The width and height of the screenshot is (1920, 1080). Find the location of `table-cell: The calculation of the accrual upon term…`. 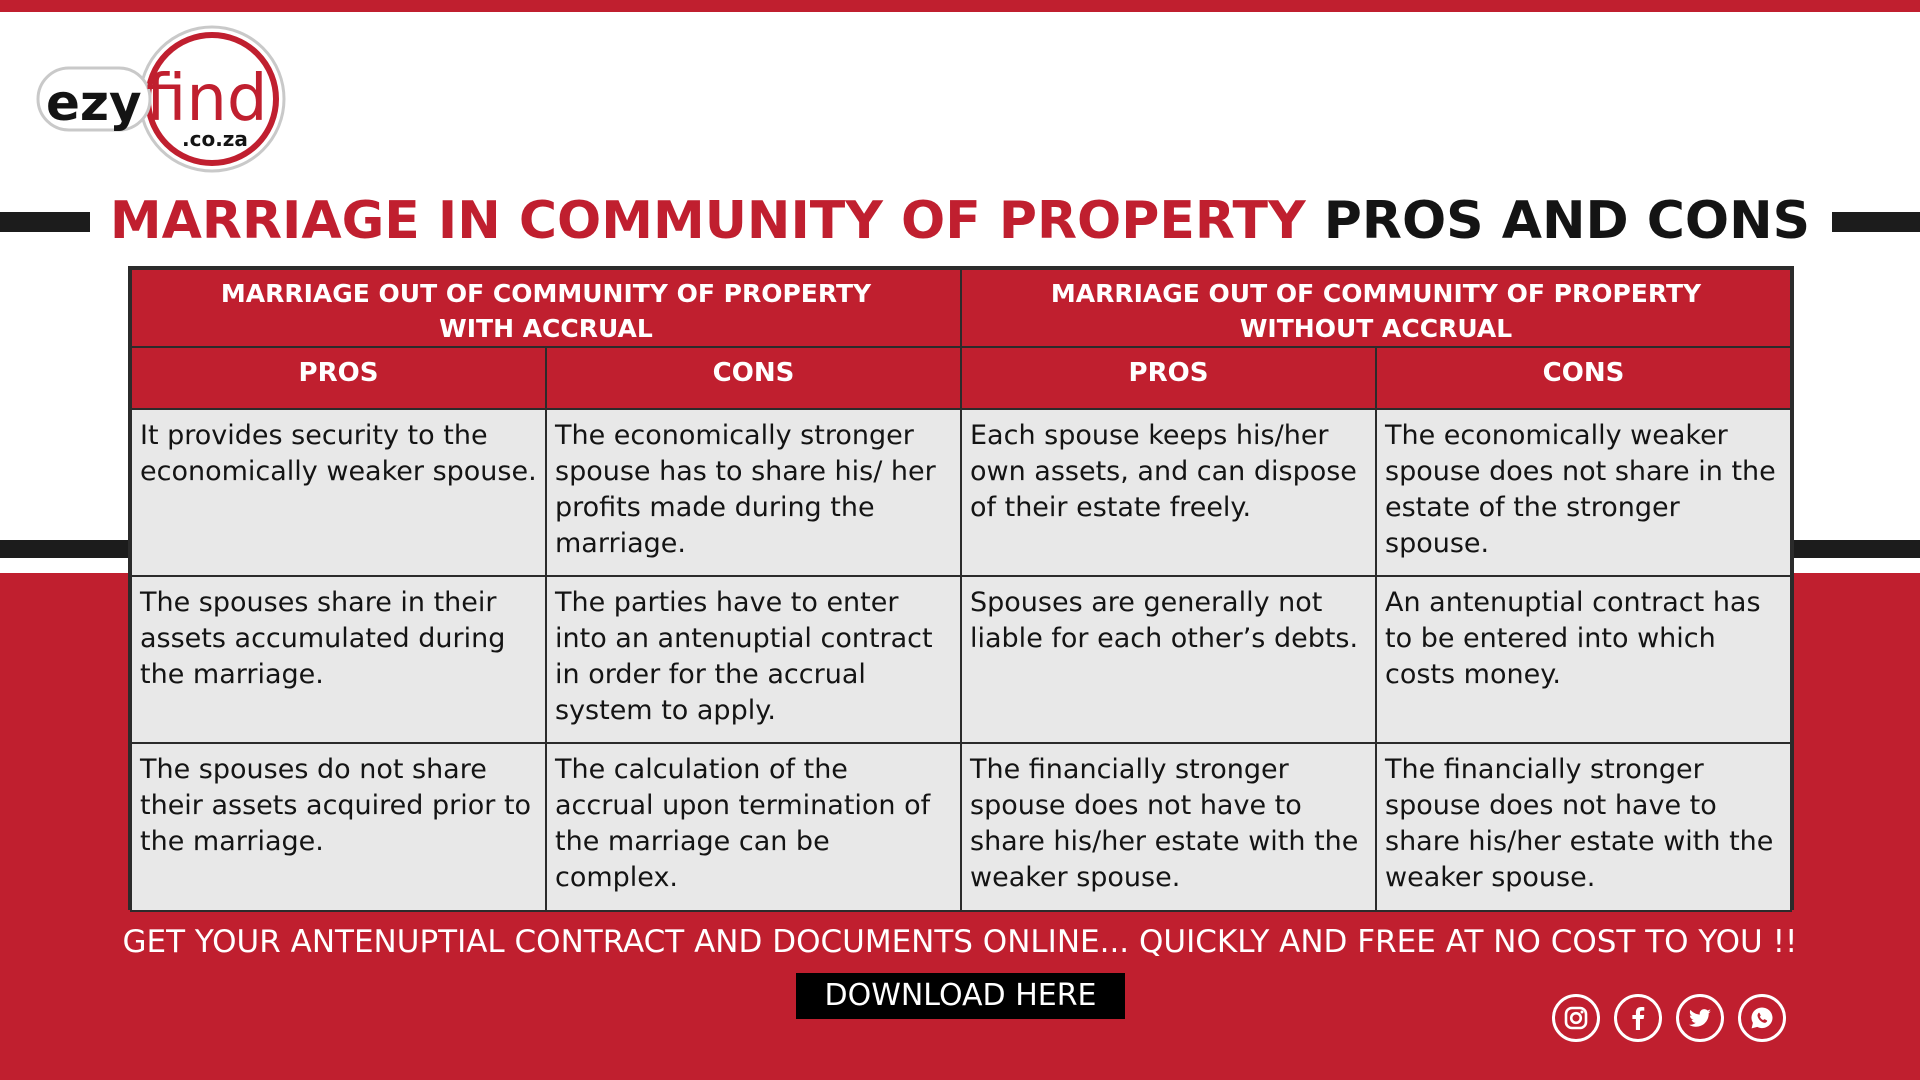

table-cell: The calculation of the accrual upon term… is located at coordinates (753, 827).